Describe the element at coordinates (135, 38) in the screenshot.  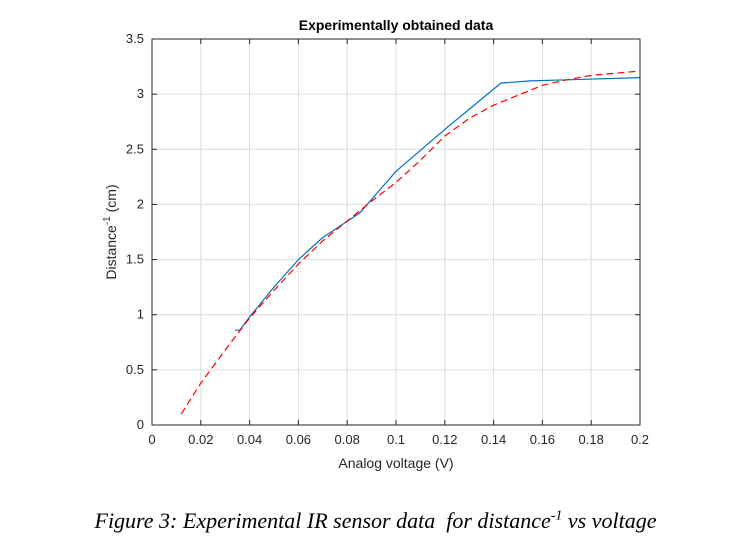
I see `y-tick-label: 3.5` at that location.